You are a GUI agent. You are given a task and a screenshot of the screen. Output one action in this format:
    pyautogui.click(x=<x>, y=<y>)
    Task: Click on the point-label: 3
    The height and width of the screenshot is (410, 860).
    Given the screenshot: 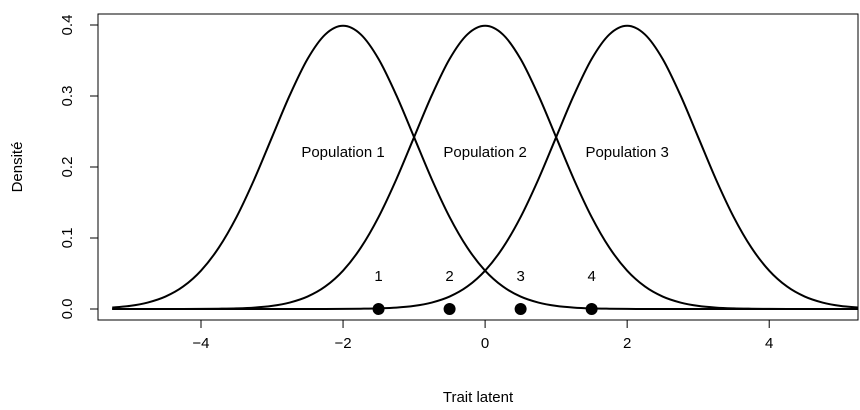 What is the action you would take?
    pyautogui.click(x=520, y=276)
    